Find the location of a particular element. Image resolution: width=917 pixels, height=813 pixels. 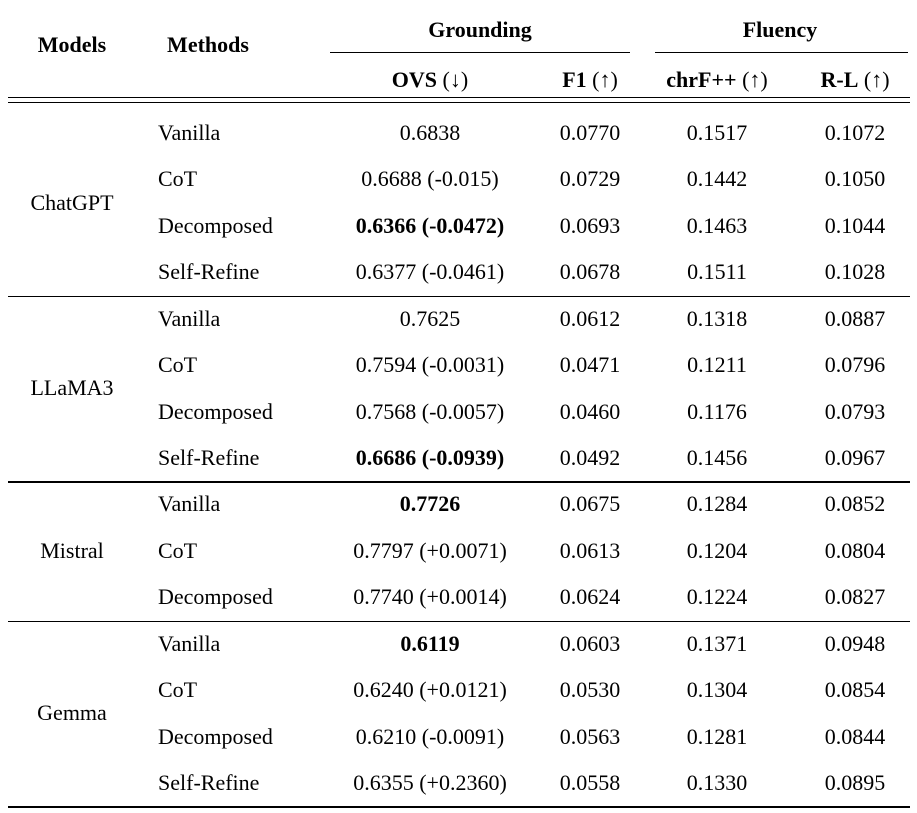

column-header: chrF++ (↑) is located at coordinates (716, 80).